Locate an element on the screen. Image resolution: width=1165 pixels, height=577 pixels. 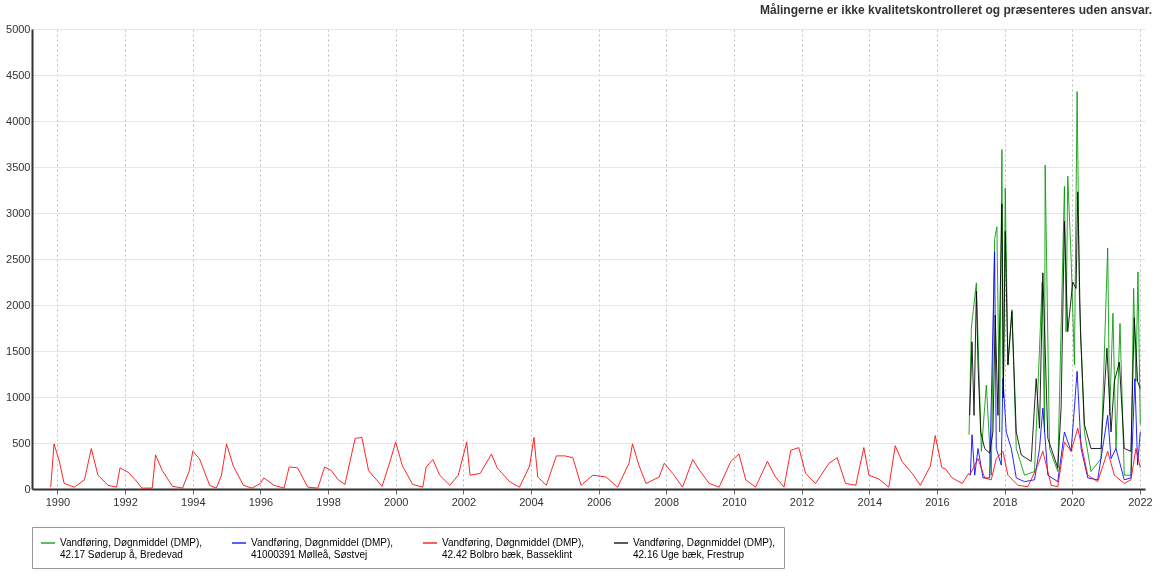
x-tick-label: 2000 is located at coordinates (396, 501).